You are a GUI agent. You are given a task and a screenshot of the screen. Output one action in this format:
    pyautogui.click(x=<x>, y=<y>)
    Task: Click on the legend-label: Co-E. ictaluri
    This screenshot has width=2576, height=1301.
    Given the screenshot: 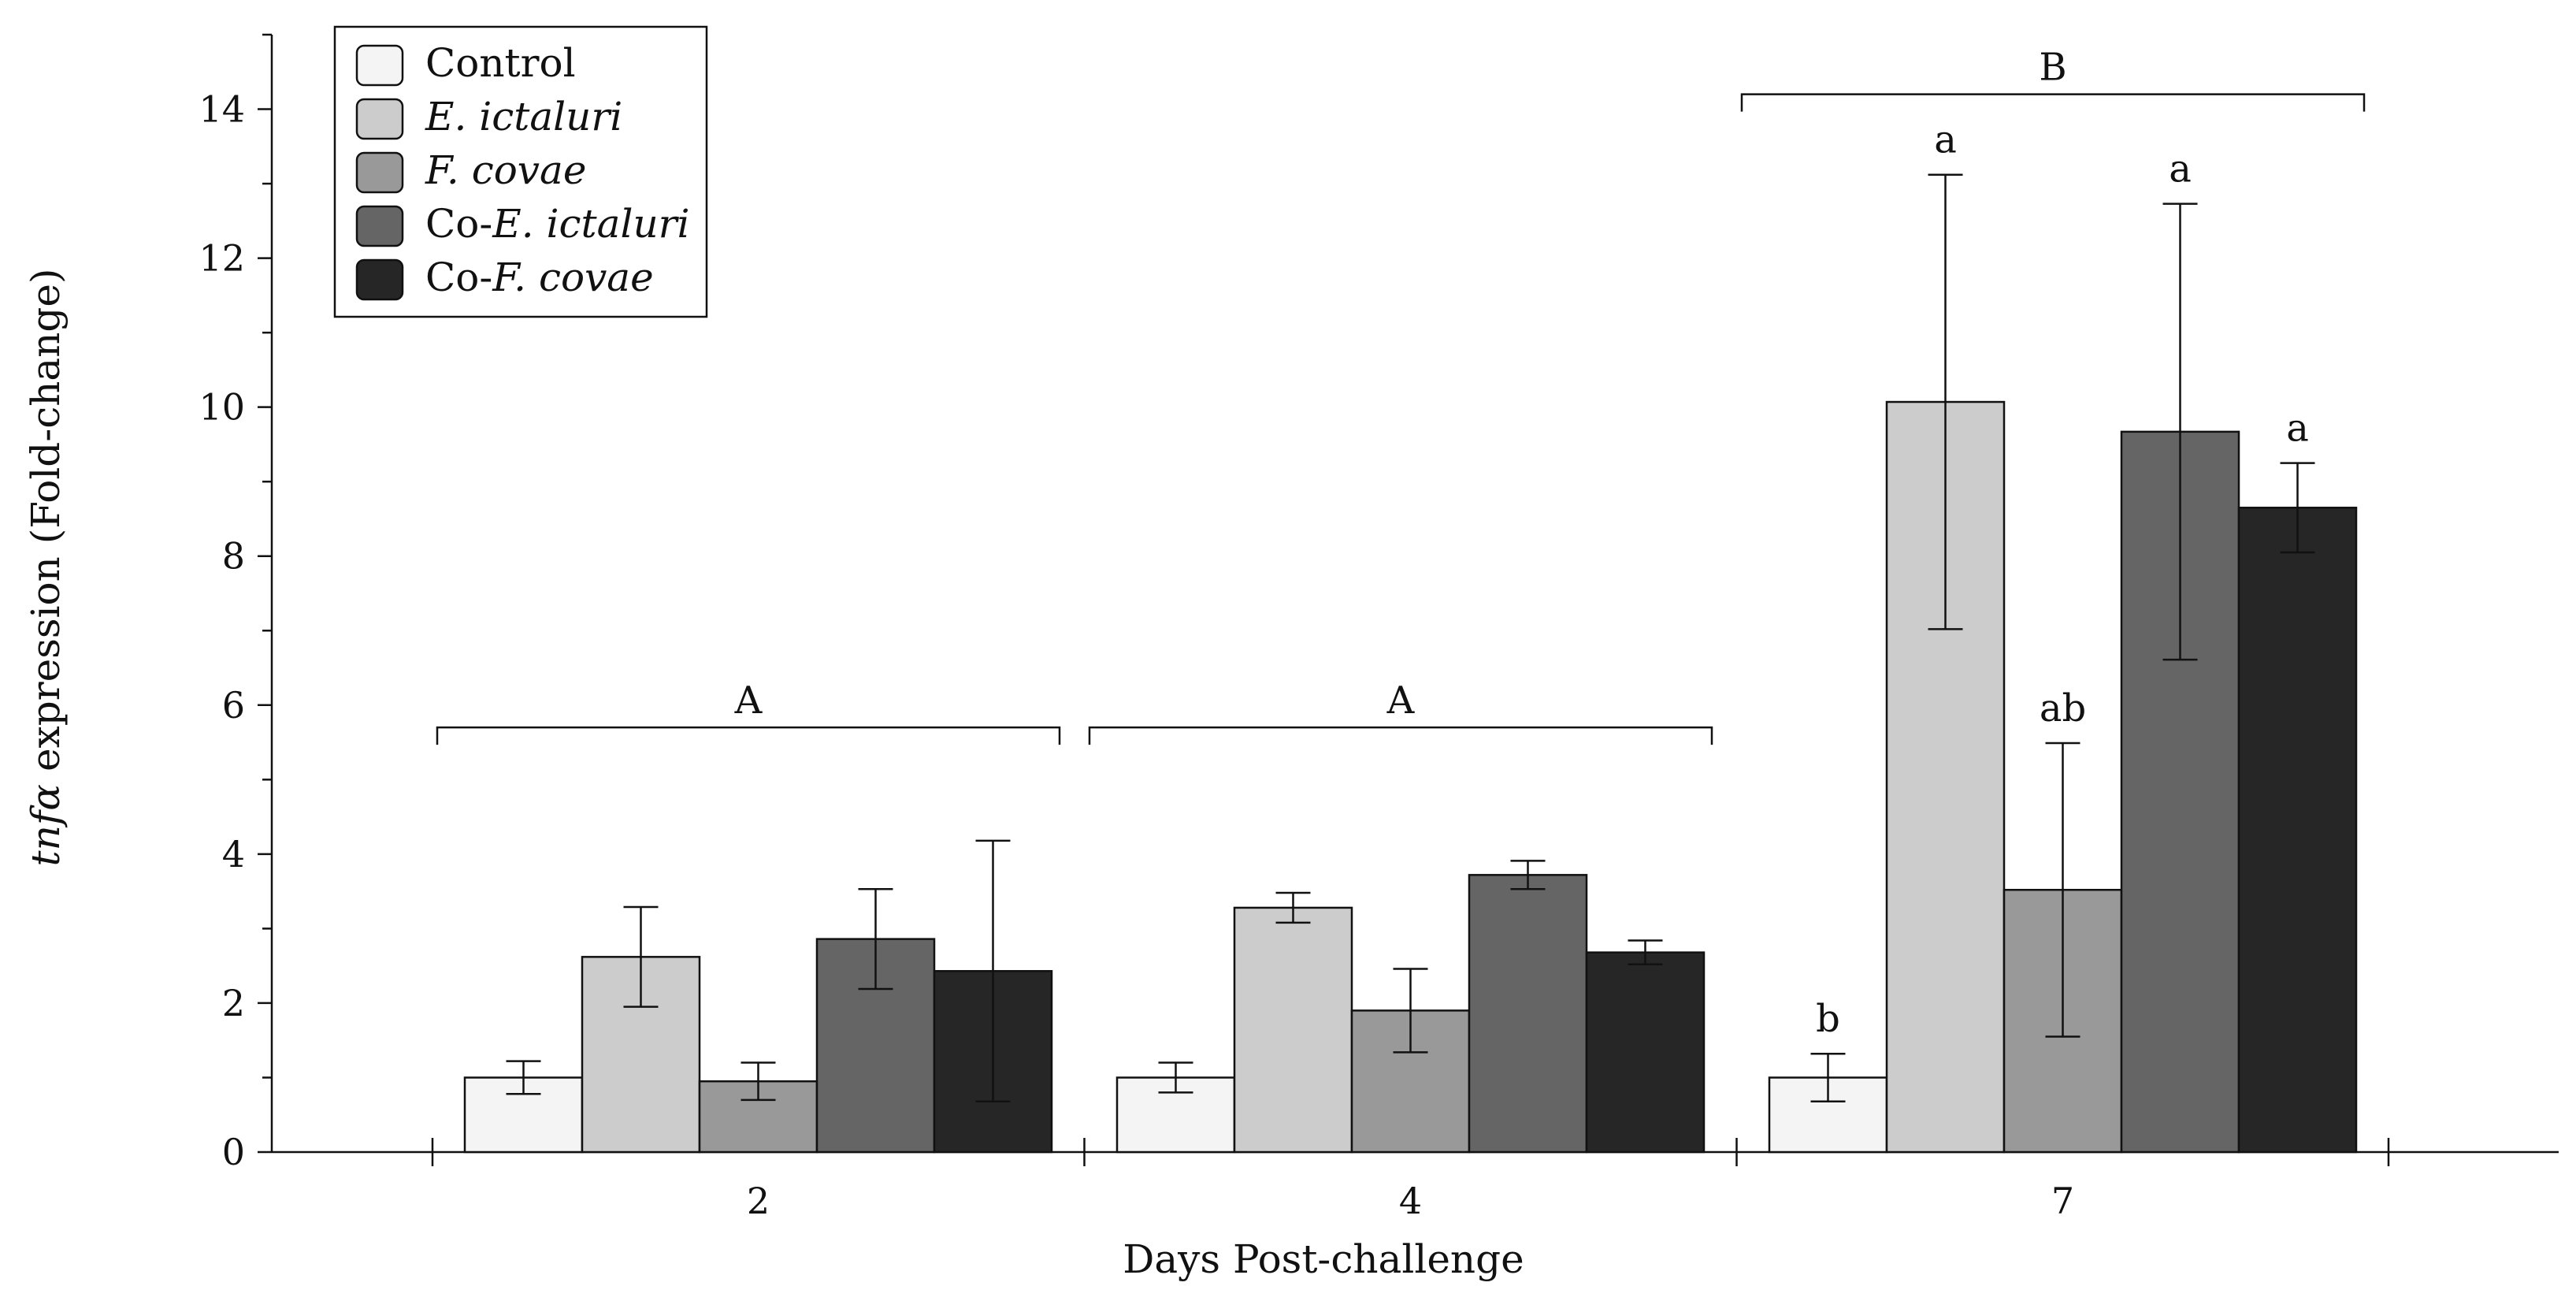 What is the action you would take?
    pyautogui.click(x=557, y=224)
    